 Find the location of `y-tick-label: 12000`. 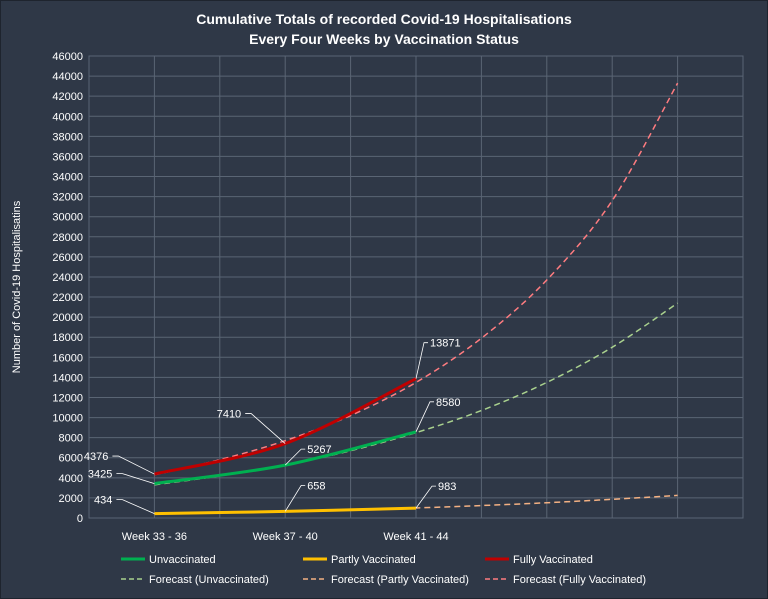

y-tick-label: 12000 is located at coordinates (67, 398).